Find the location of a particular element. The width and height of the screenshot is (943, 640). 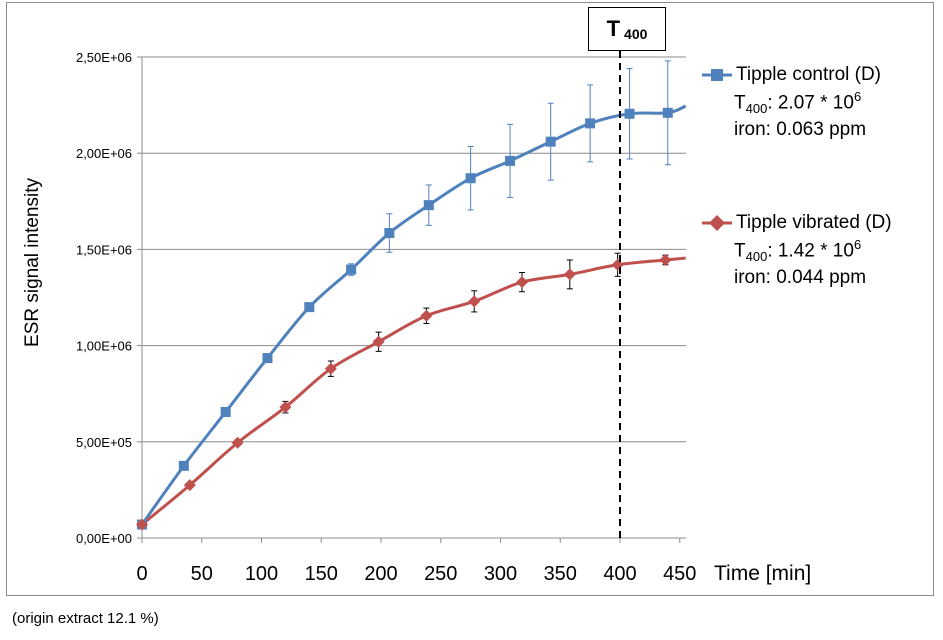

control-t400-value: T400: 2.07 * 106 is located at coordinates (798, 102).